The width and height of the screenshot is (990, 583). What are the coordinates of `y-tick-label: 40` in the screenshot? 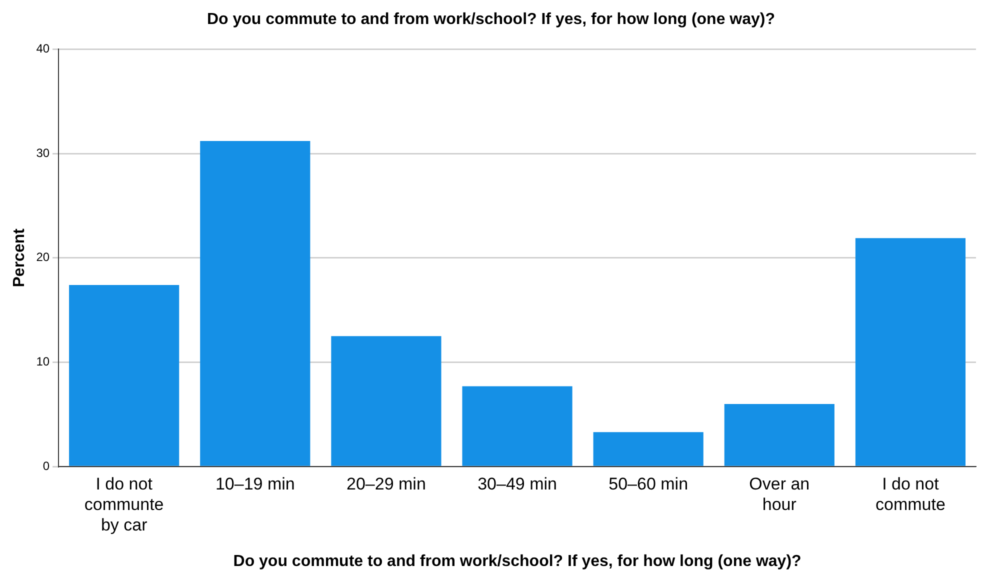 It's located at (43, 49).